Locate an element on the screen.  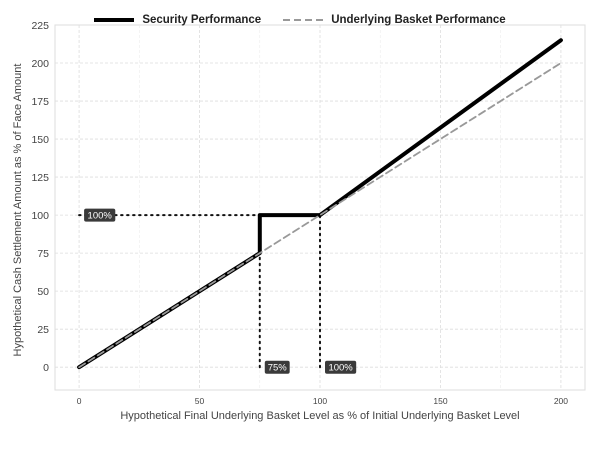
annotation-label: 75% is located at coordinates (277, 367).